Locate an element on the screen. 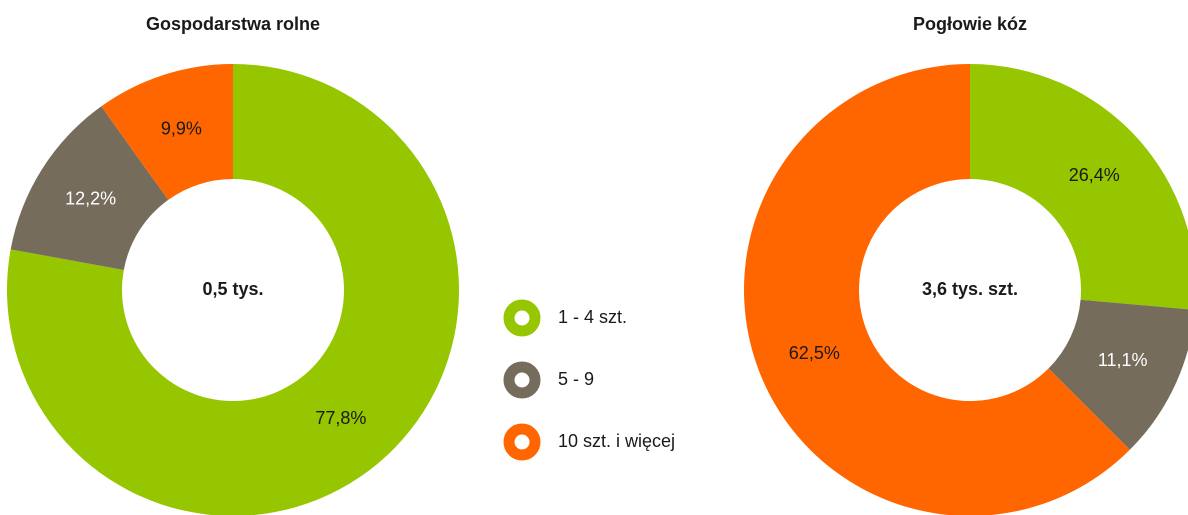  value-label: 9,9% is located at coordinates (181, 128).